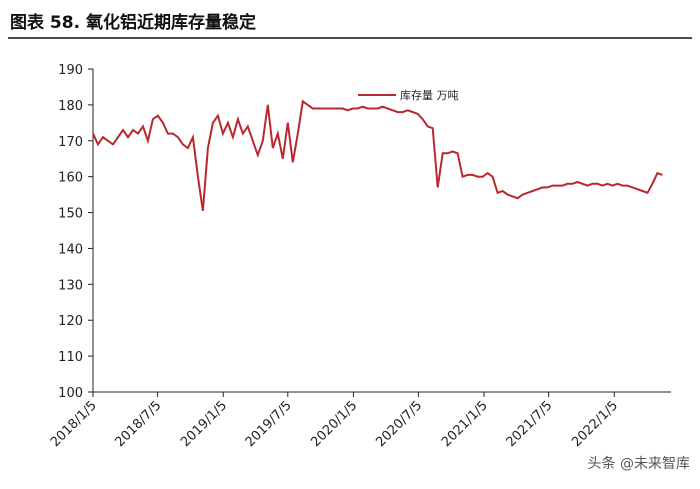 This screenshot has height=489, width=700. I want to click on watermark: 头条 @未来智库, so click(639, 463).